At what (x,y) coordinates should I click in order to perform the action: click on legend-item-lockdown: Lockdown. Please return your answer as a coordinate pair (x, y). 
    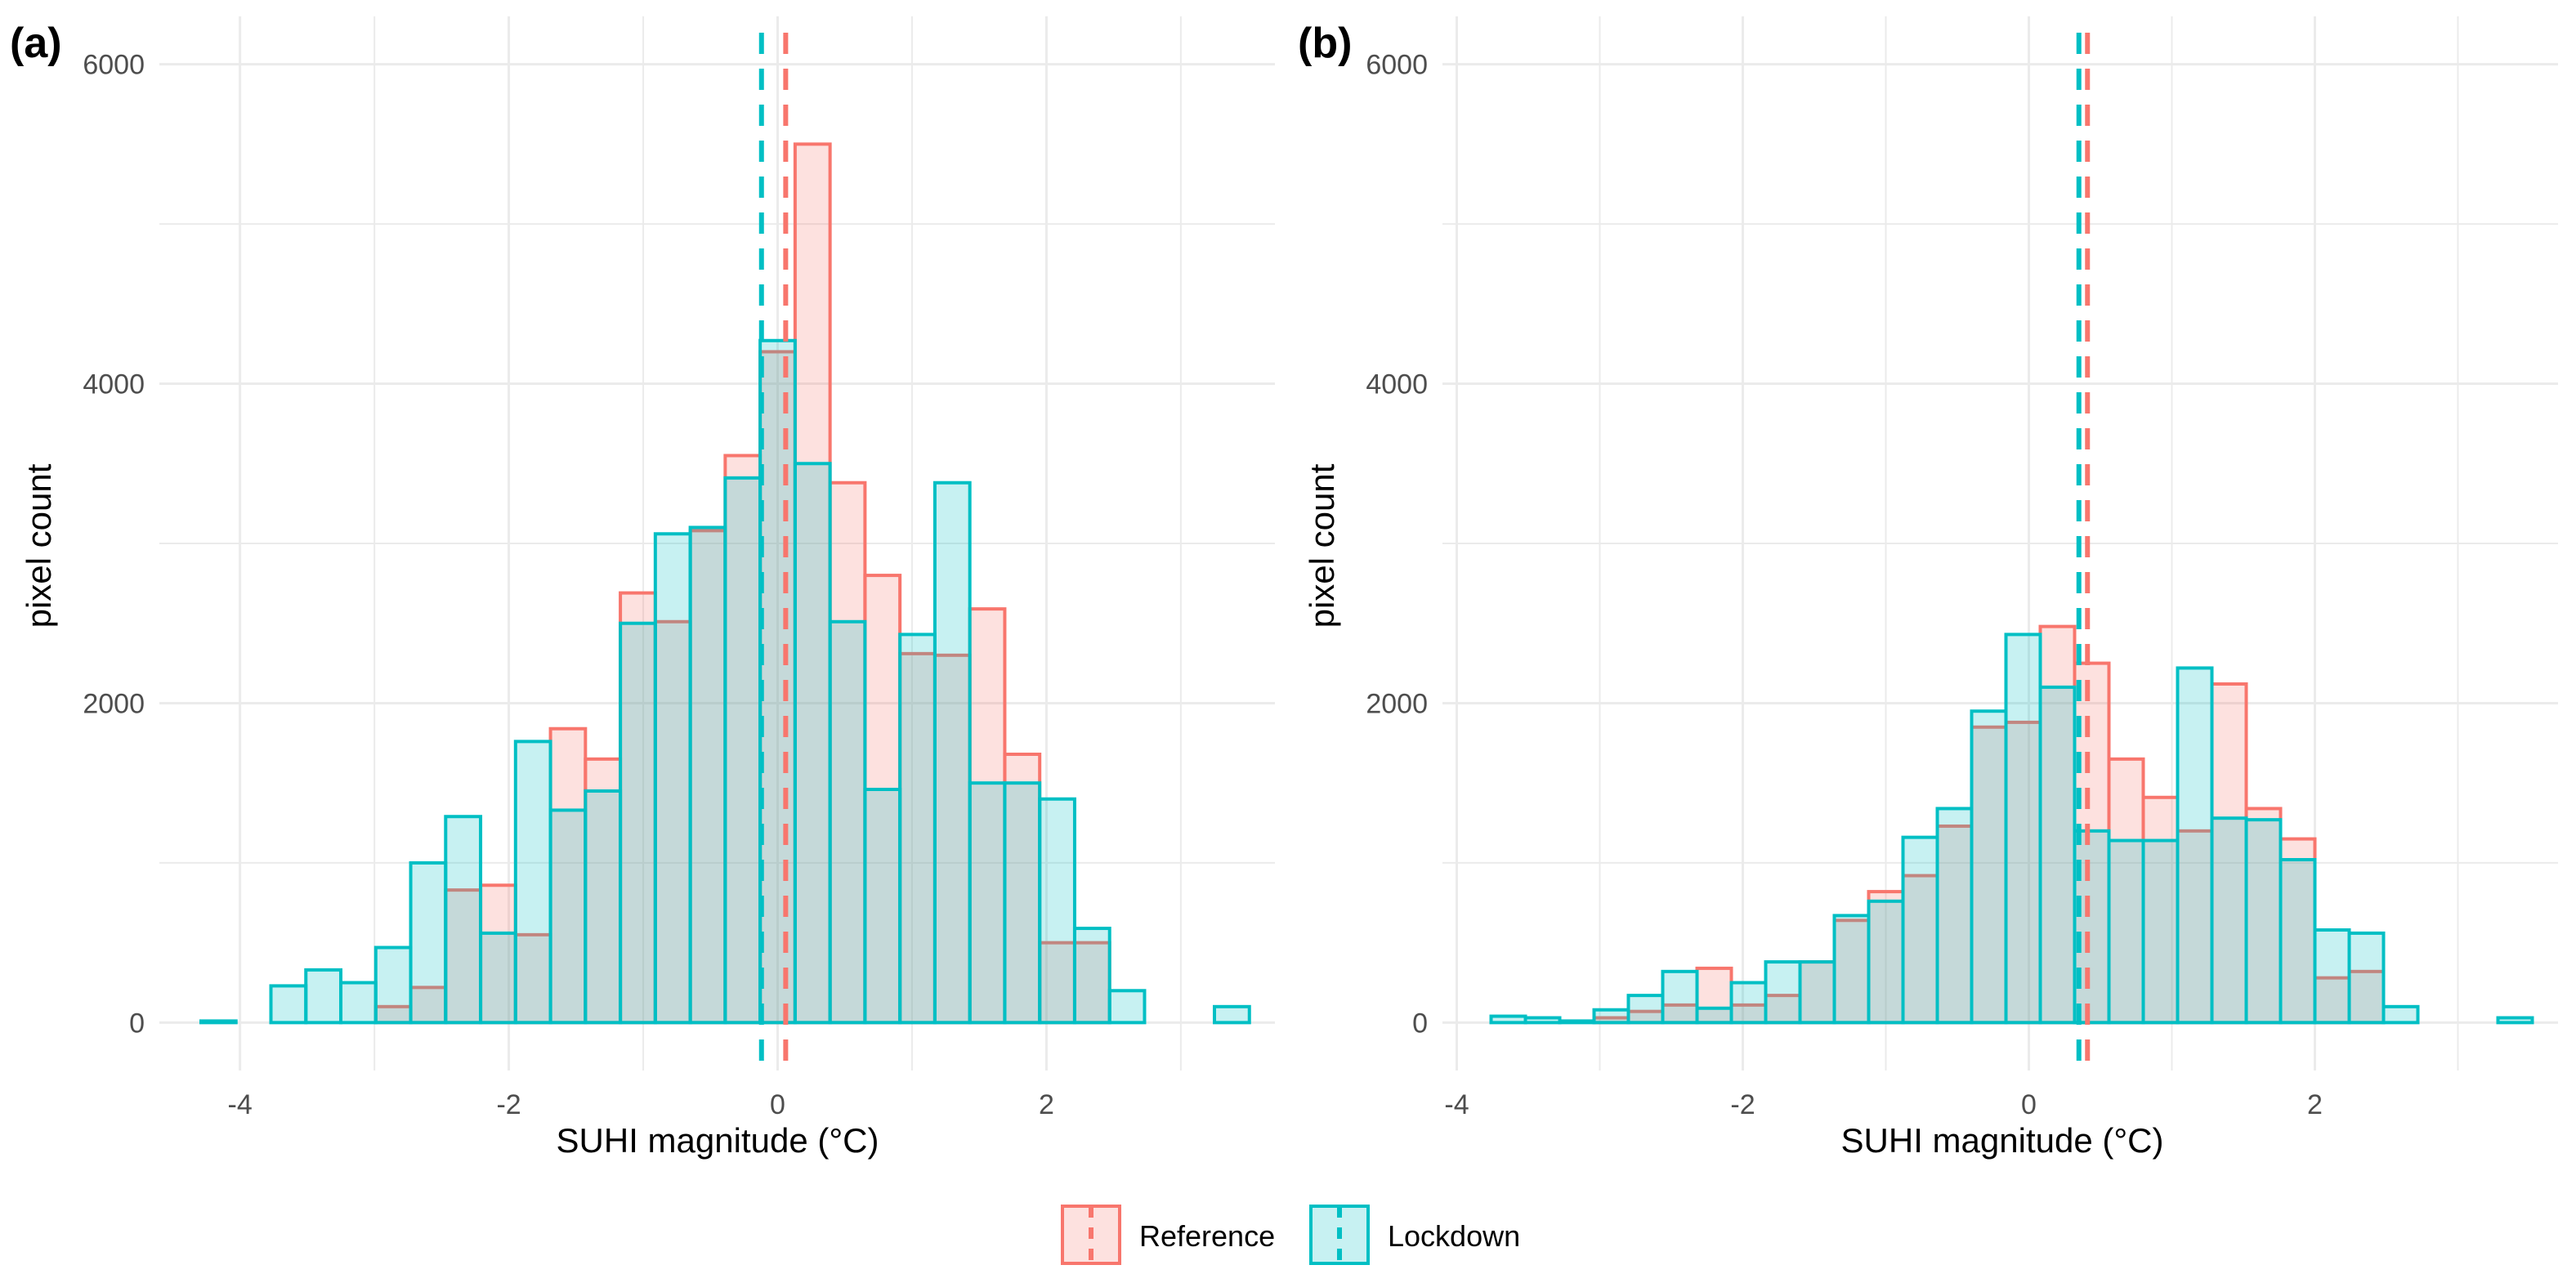
    Looking at the image, I should click on (1414, 1235).